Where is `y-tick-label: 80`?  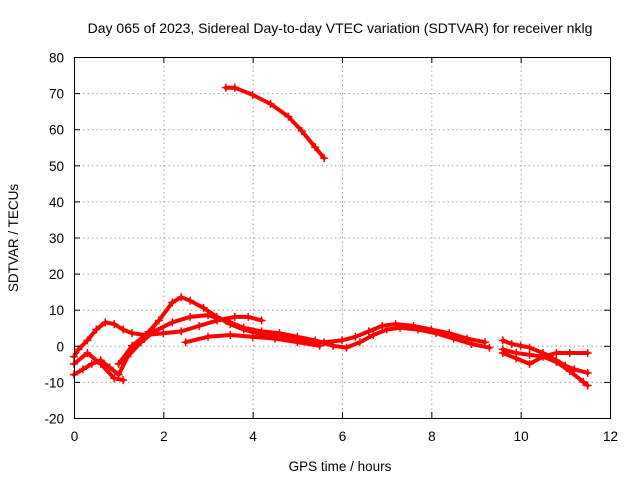
y-tick-label: 80 is located at coordinates (56, 58).